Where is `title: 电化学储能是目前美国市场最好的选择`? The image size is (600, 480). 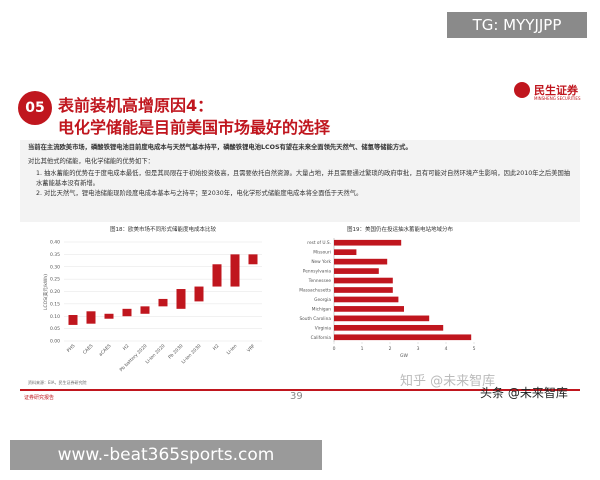 title: 电化学储能是目前美国市场最好的选择 is located at coordinates (194, 127).